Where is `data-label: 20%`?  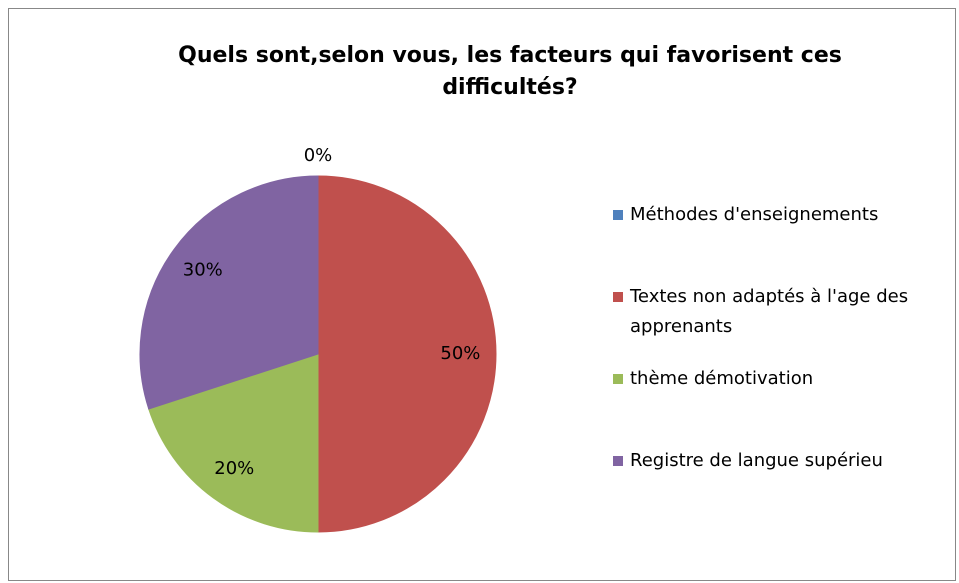
data-label: 20% is located at coordinates (234, 468).